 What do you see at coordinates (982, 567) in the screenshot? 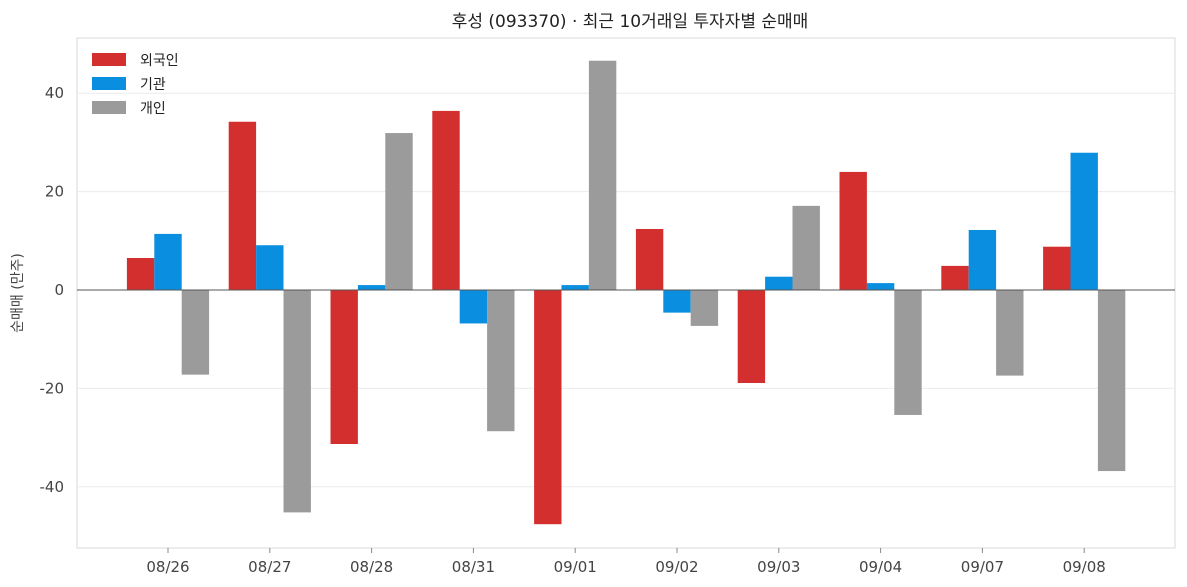
I see `x-tick-label: 09/07` at bounding box center [982, 567].